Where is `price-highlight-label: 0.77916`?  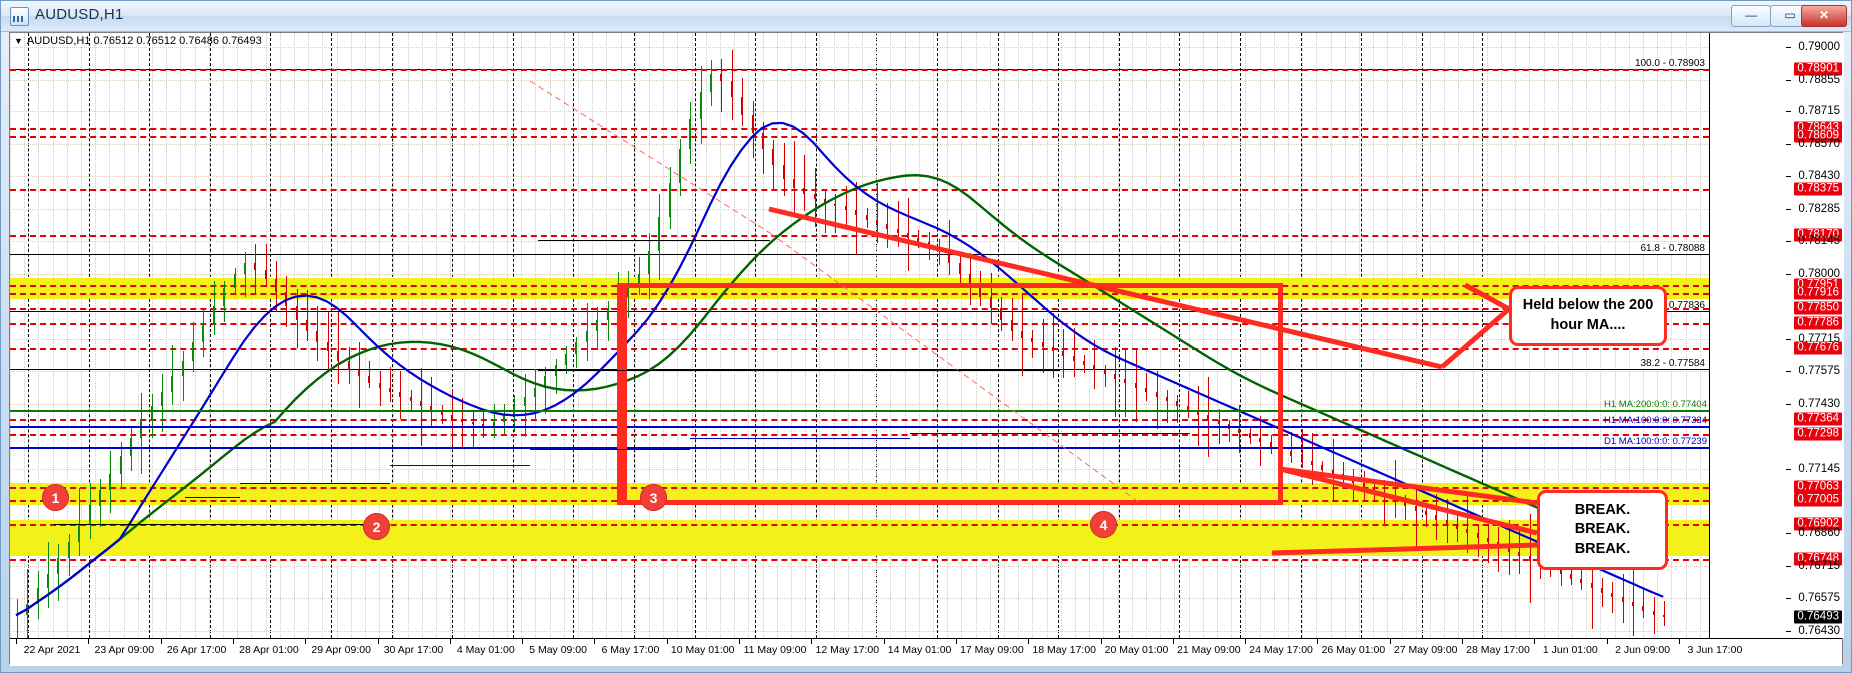
price-highlight-label: 0.77916 is located at coordinates (1818, 293).